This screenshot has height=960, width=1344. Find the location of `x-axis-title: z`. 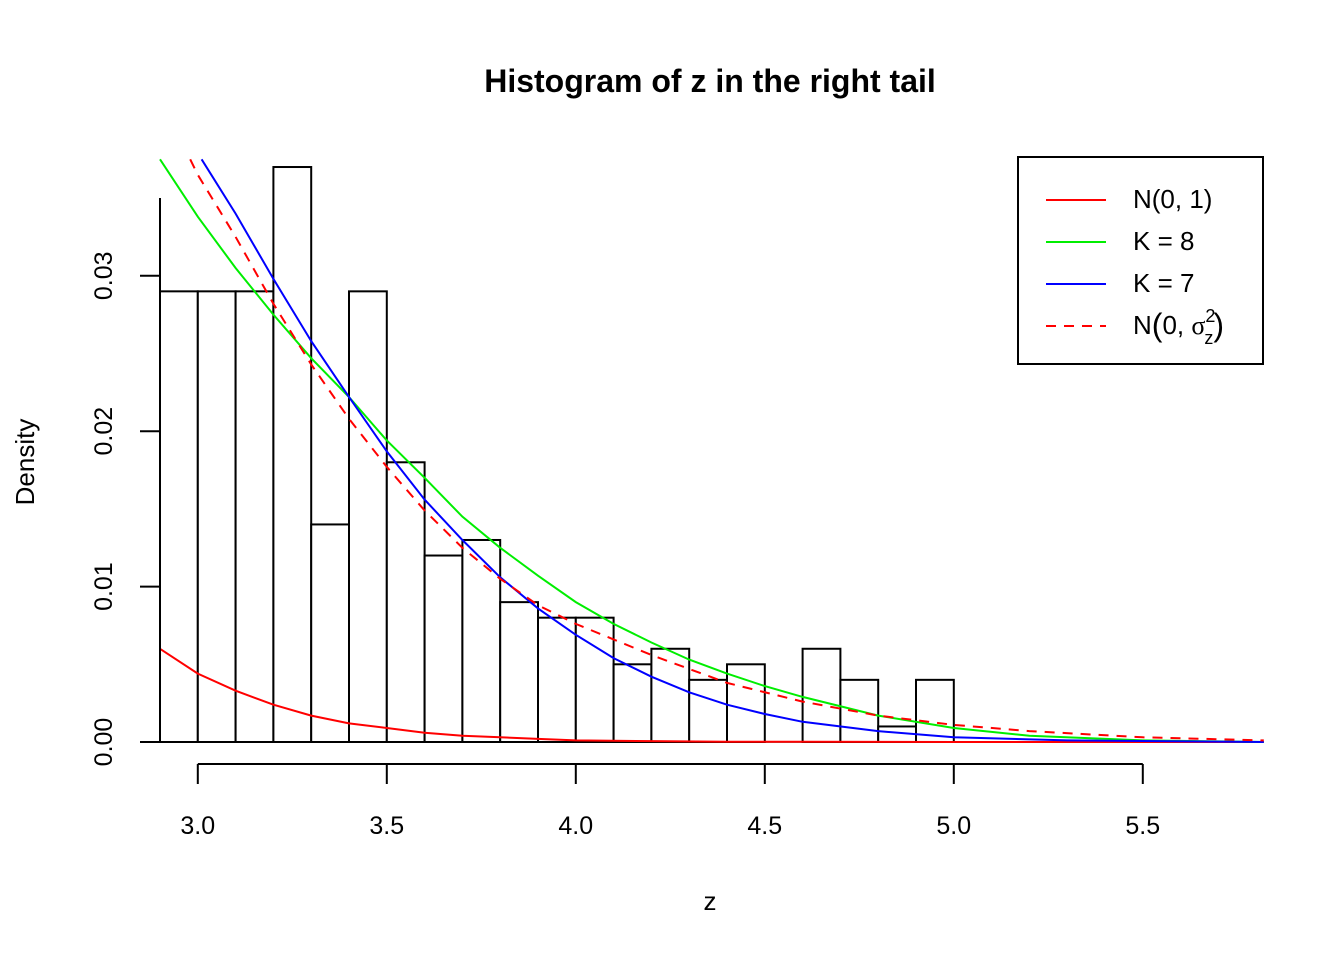

x-axis-title: z is located at coordinates (710, 901).